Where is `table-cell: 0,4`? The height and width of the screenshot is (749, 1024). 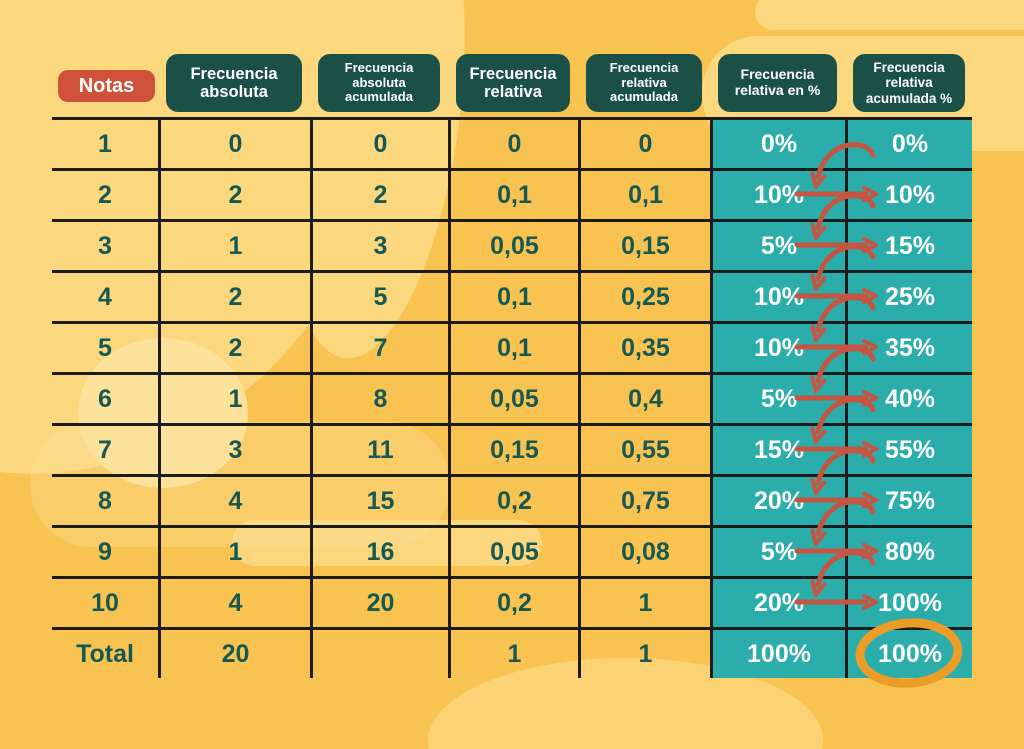 table-cell: 0,4 is located at coordinates (644, 397).